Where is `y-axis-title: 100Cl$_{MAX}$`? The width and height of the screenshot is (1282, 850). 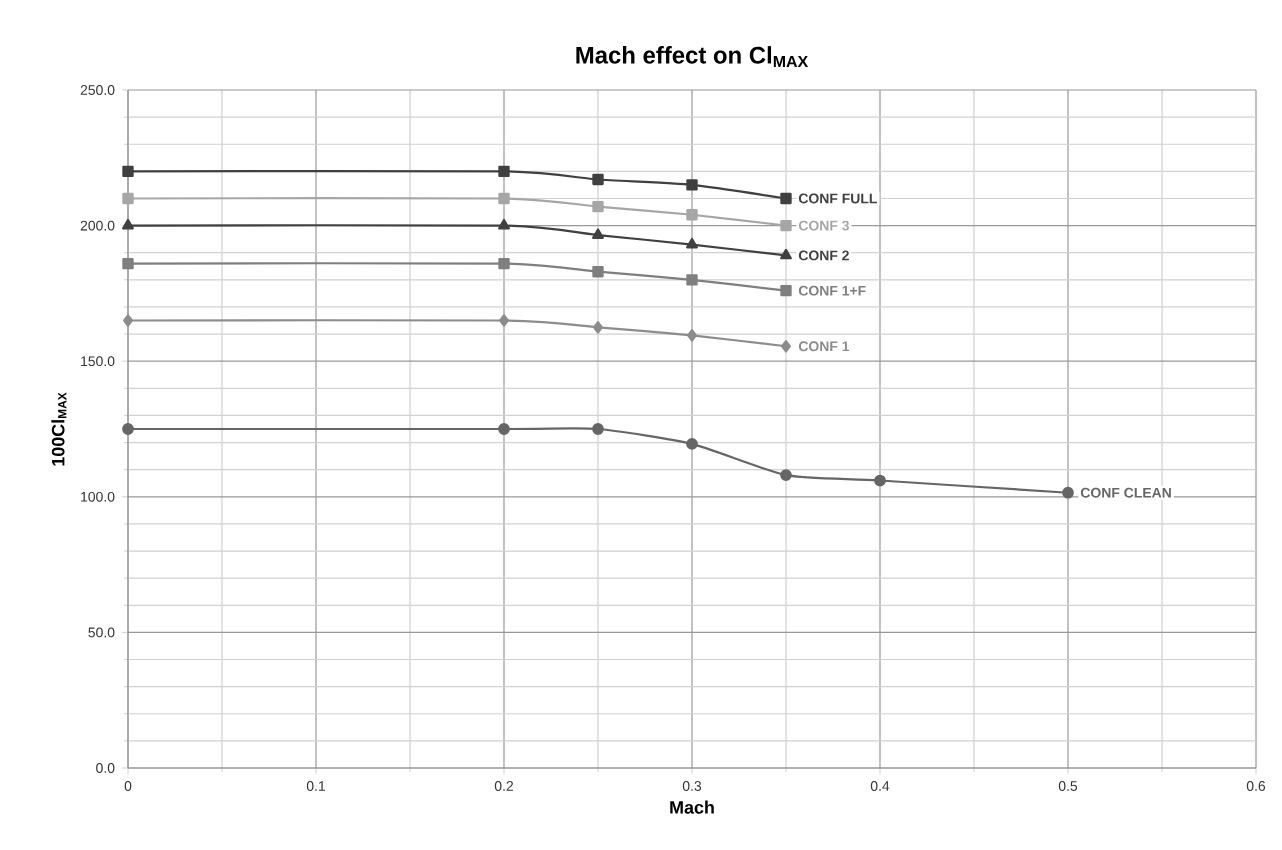
y-axis-title: 100Cl$_{MAX}$ is located at coordinates (59, 429).